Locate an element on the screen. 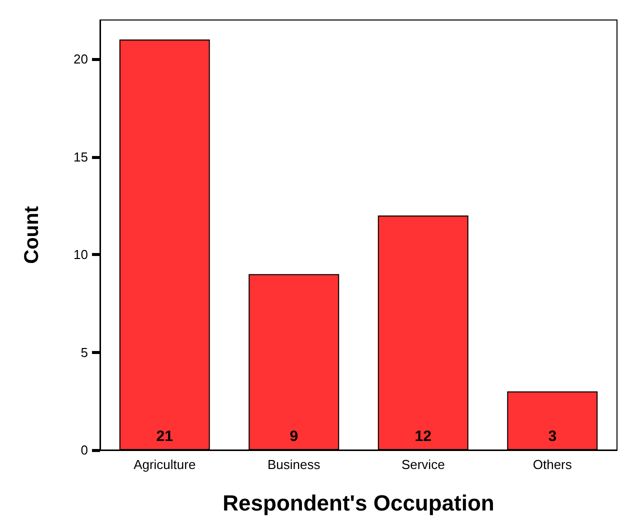 Image resolution: width=627 pixels, height=527 pixels. x-tick-label: Business is located at coordinates (294, 464).